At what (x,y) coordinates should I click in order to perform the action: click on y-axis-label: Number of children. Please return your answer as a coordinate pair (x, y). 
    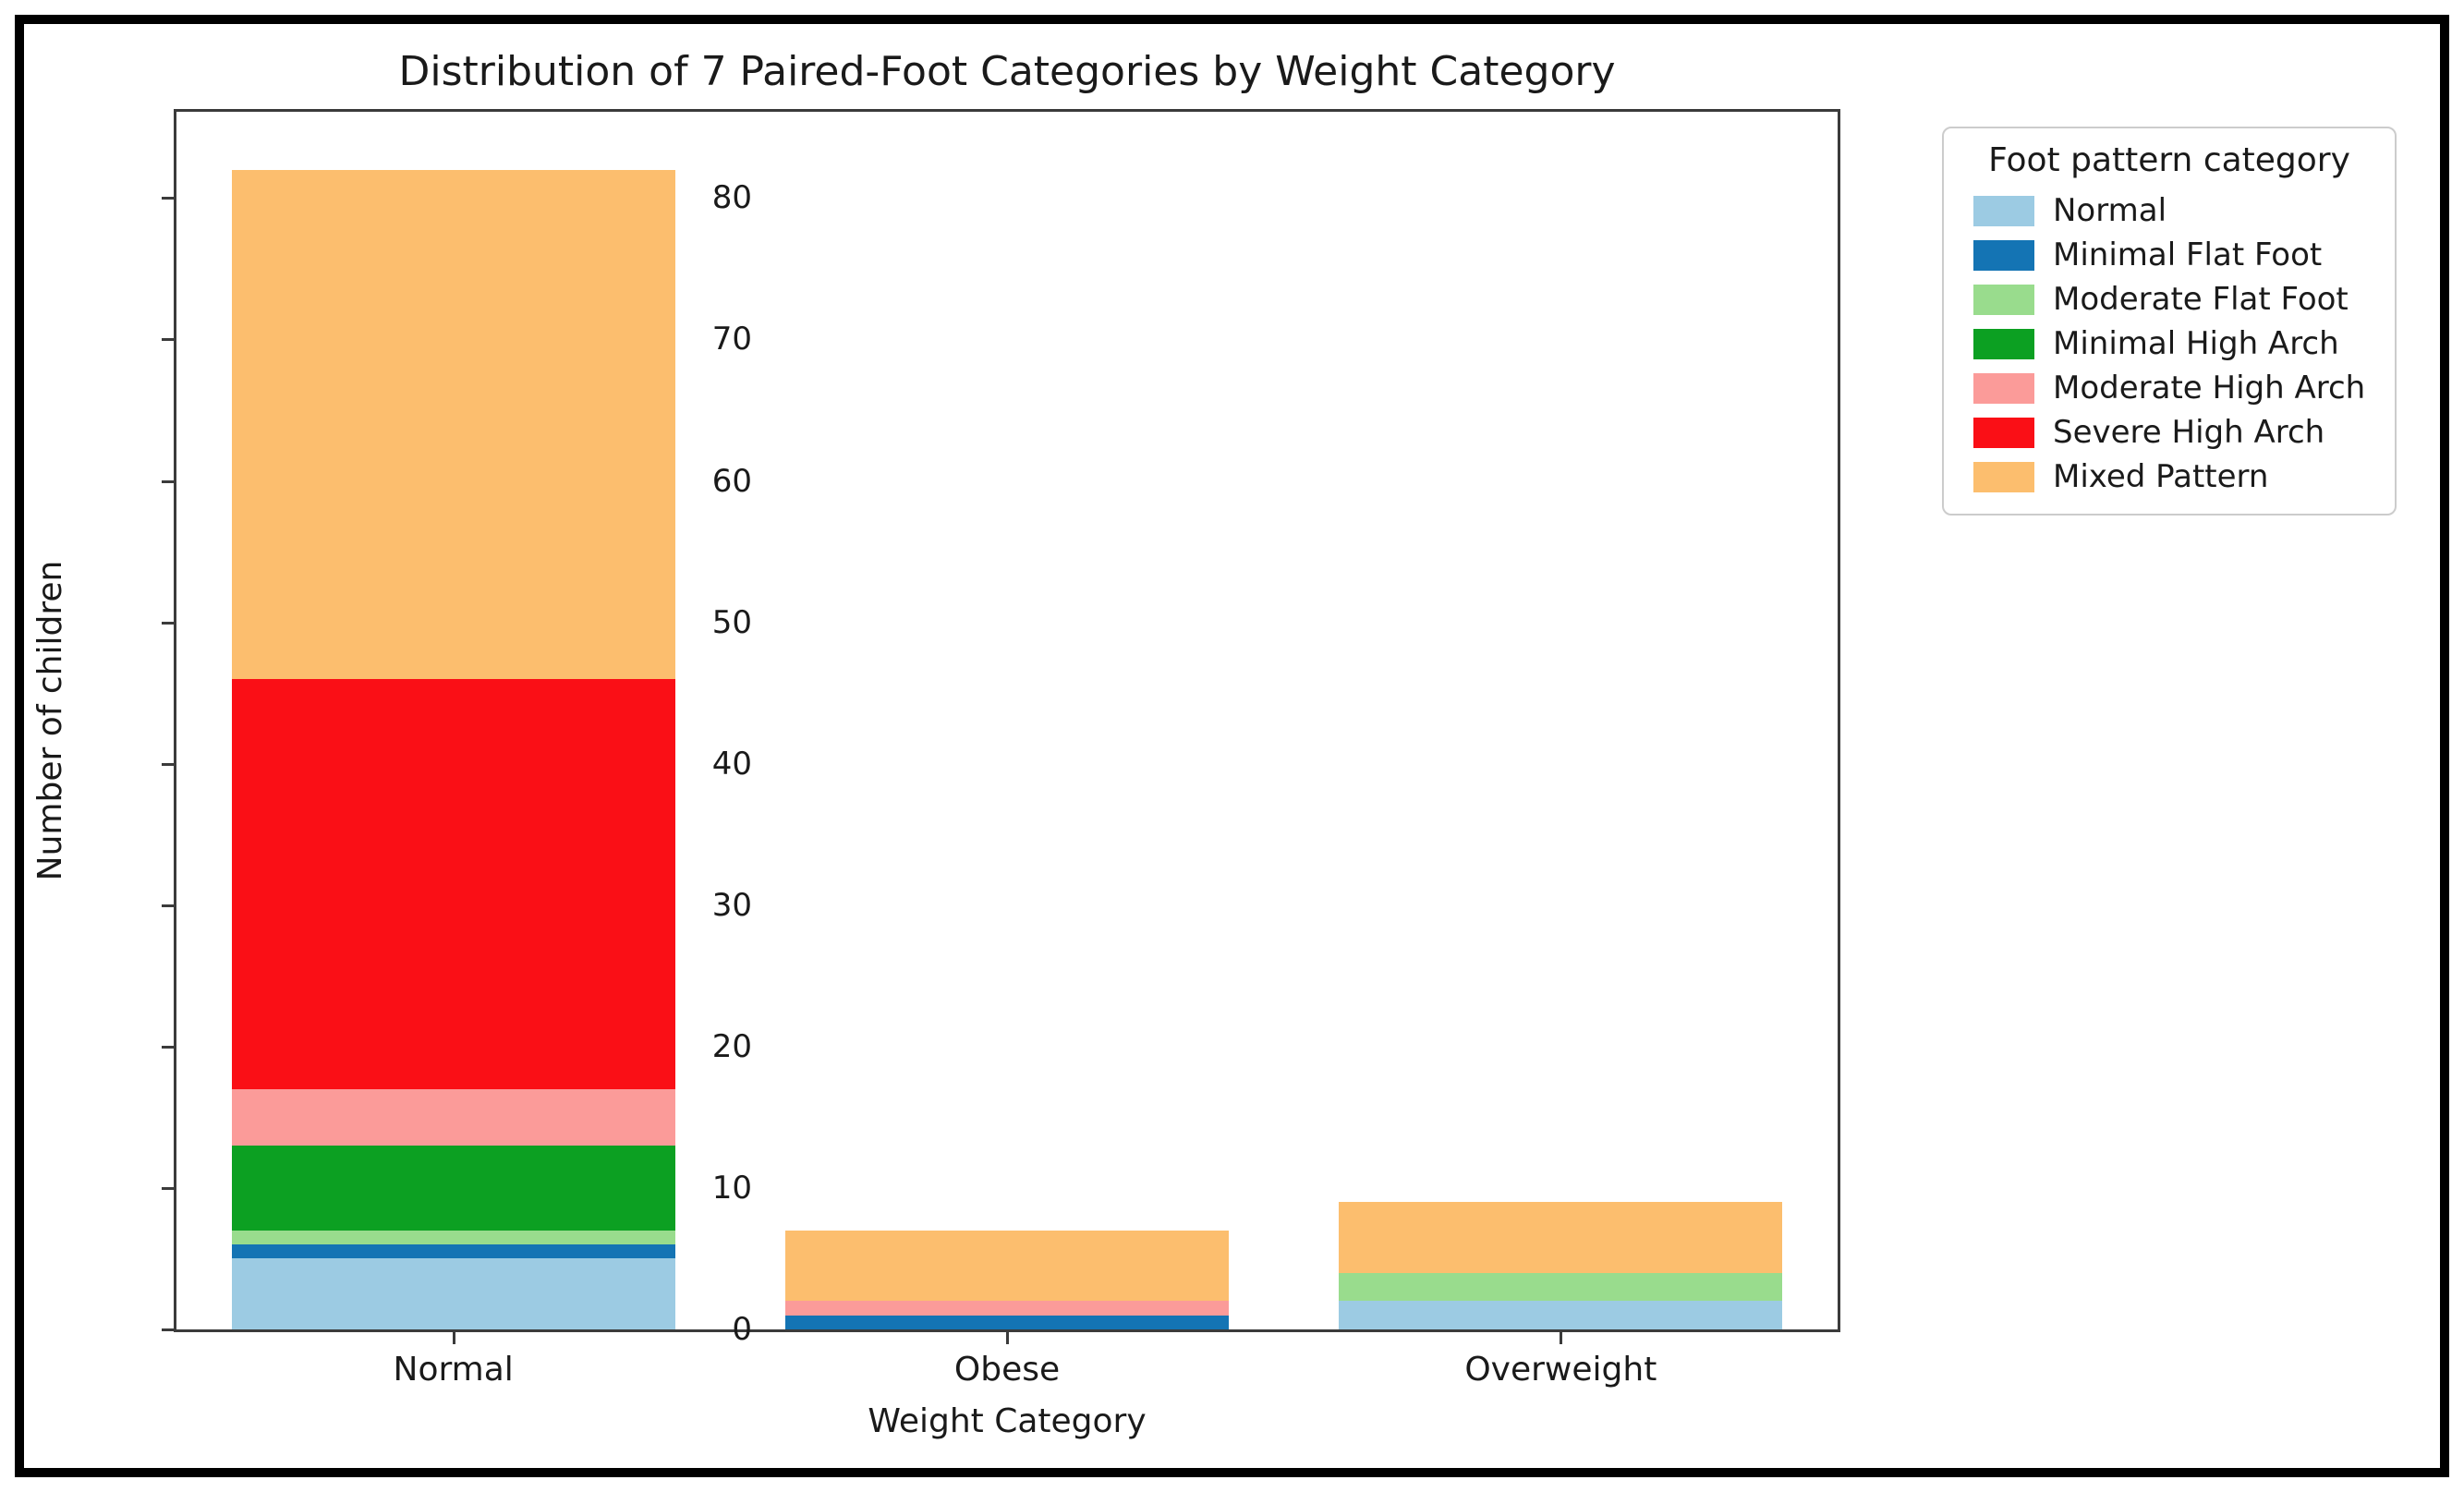
    Looking at the image, I should click on (50, 721).